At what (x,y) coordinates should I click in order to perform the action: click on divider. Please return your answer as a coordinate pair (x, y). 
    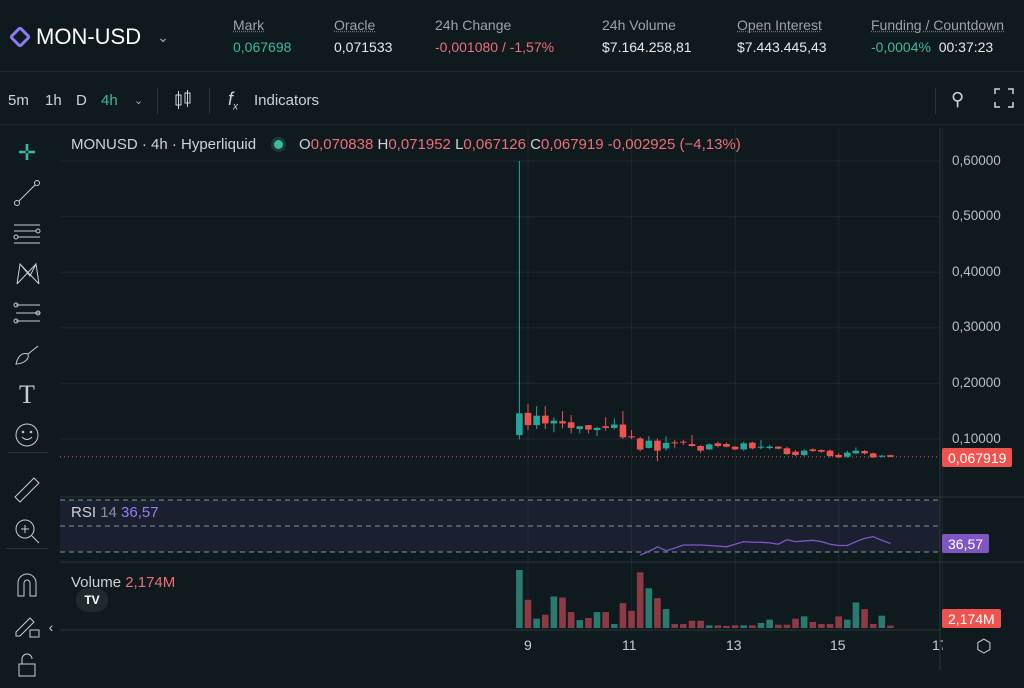
    Looking at the image, I should click on (28, 452).